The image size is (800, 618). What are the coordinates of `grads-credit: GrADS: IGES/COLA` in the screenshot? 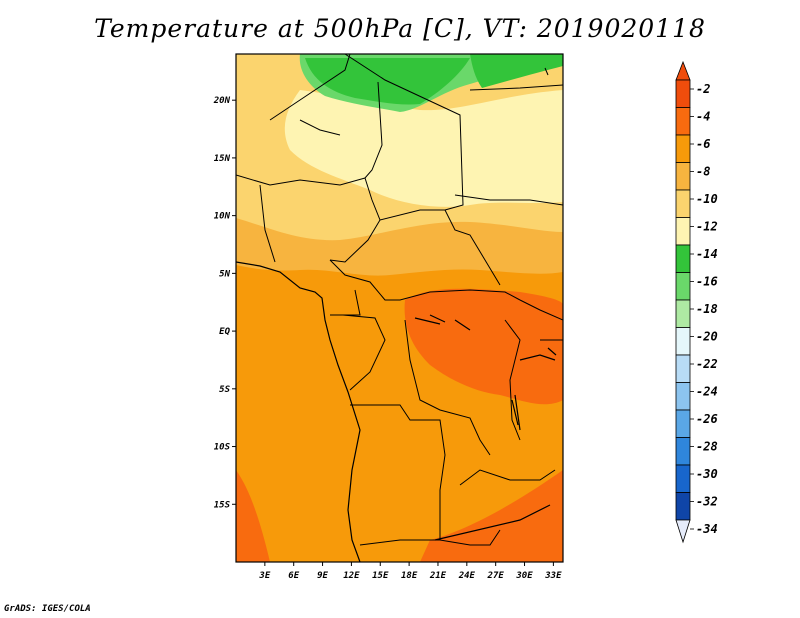 It's located at (47, 609).